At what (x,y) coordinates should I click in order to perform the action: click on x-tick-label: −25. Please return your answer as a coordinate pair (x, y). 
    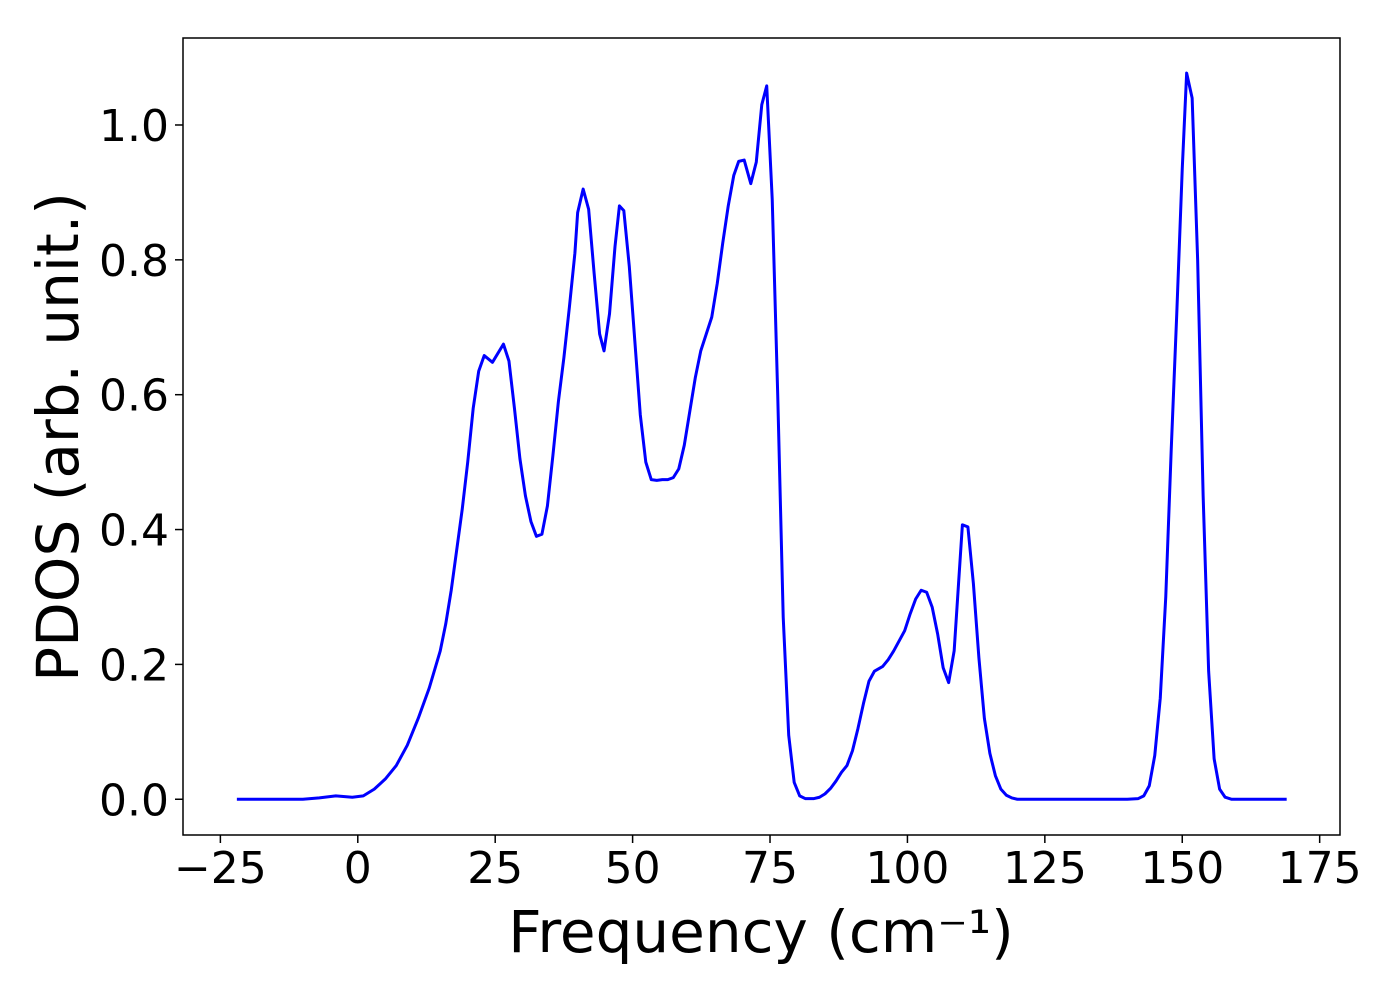
    Looking at the image, I should click on (220, 868).